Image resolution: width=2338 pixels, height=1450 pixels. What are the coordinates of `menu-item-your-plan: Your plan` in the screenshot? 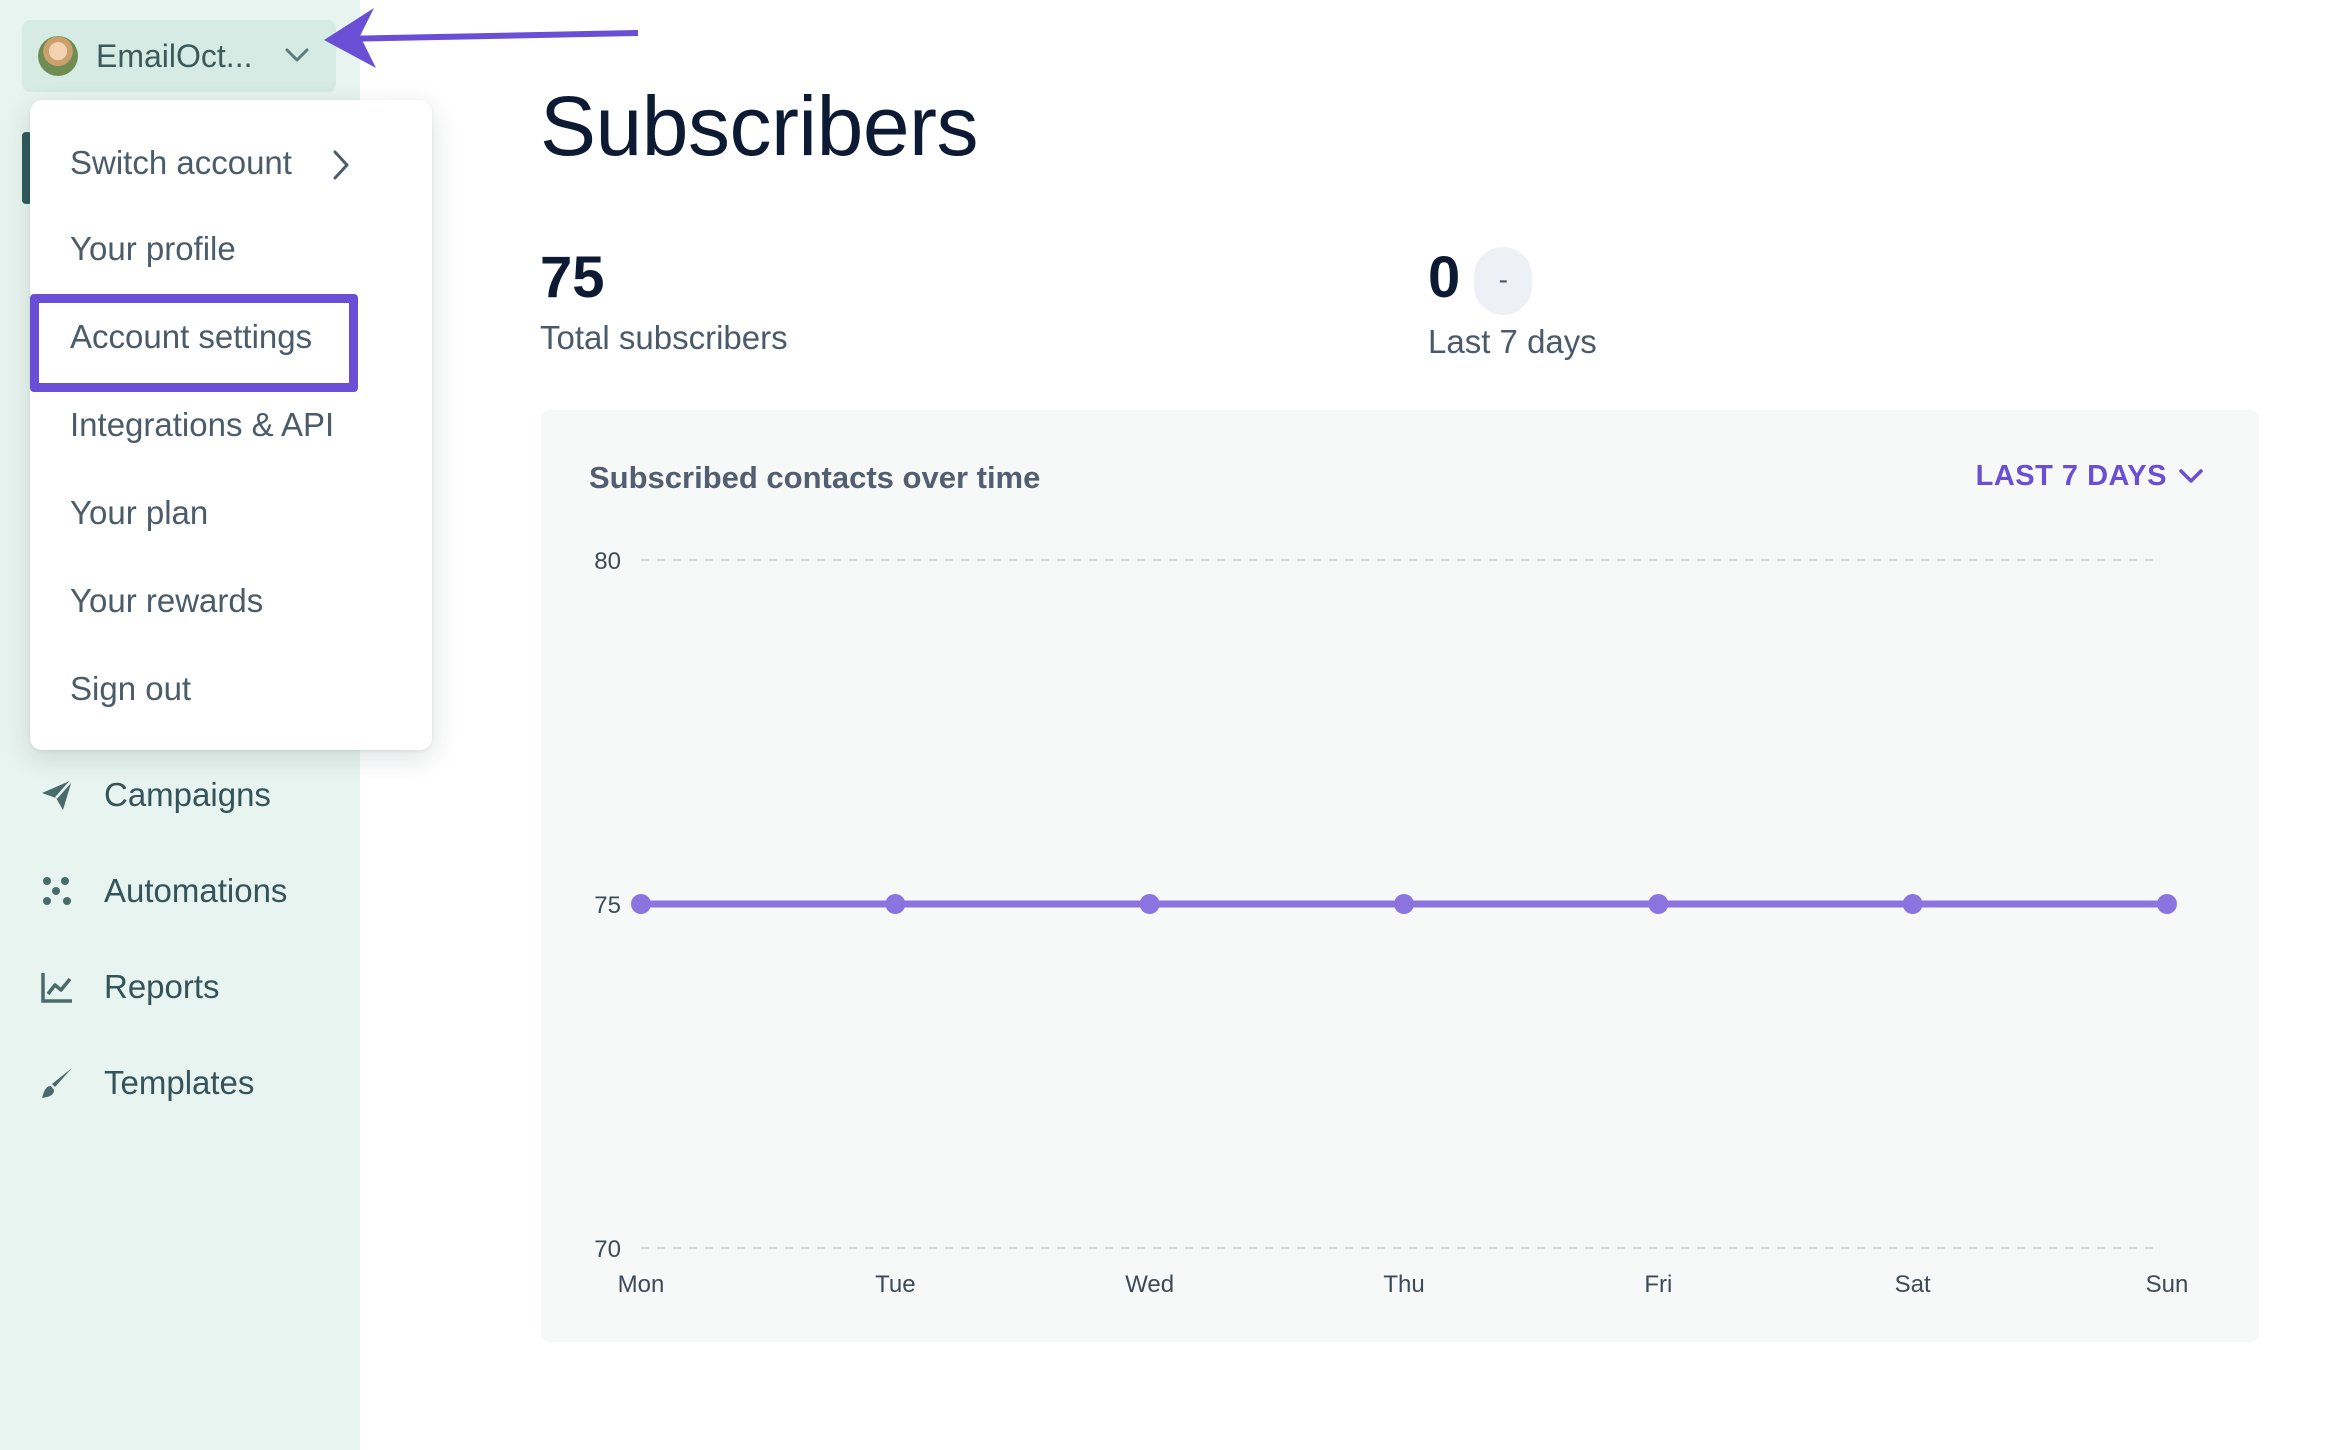 It's located at (139, 513).